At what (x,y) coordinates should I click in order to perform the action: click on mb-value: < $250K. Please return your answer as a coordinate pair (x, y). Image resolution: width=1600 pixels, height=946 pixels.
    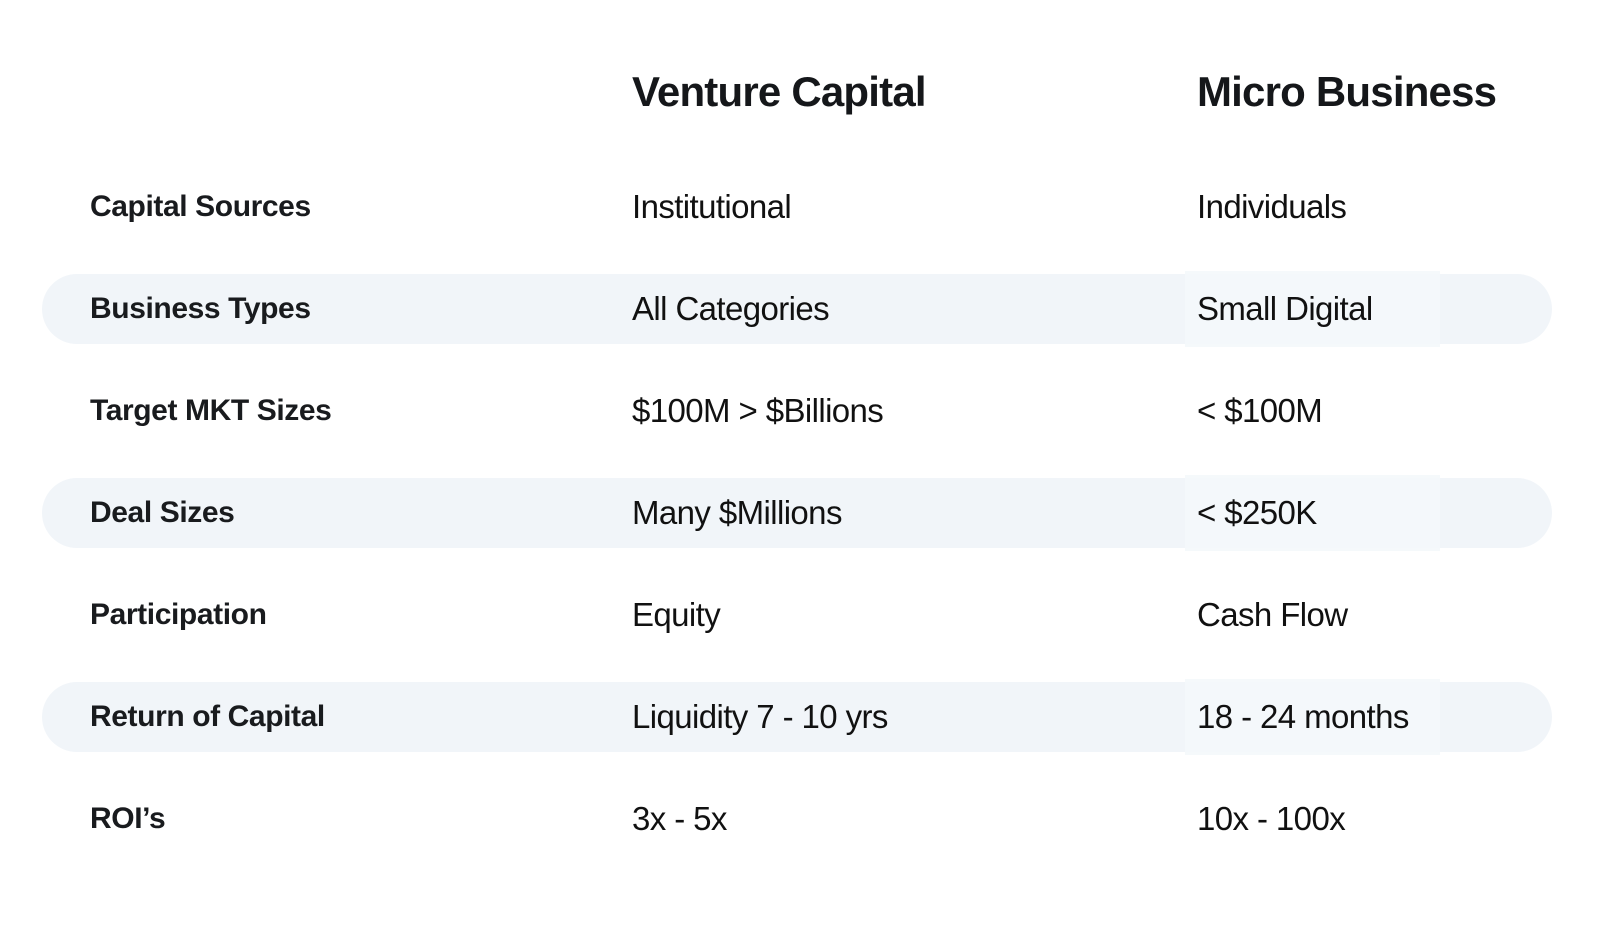
    Looking at the image, I should click on (1257, 512).